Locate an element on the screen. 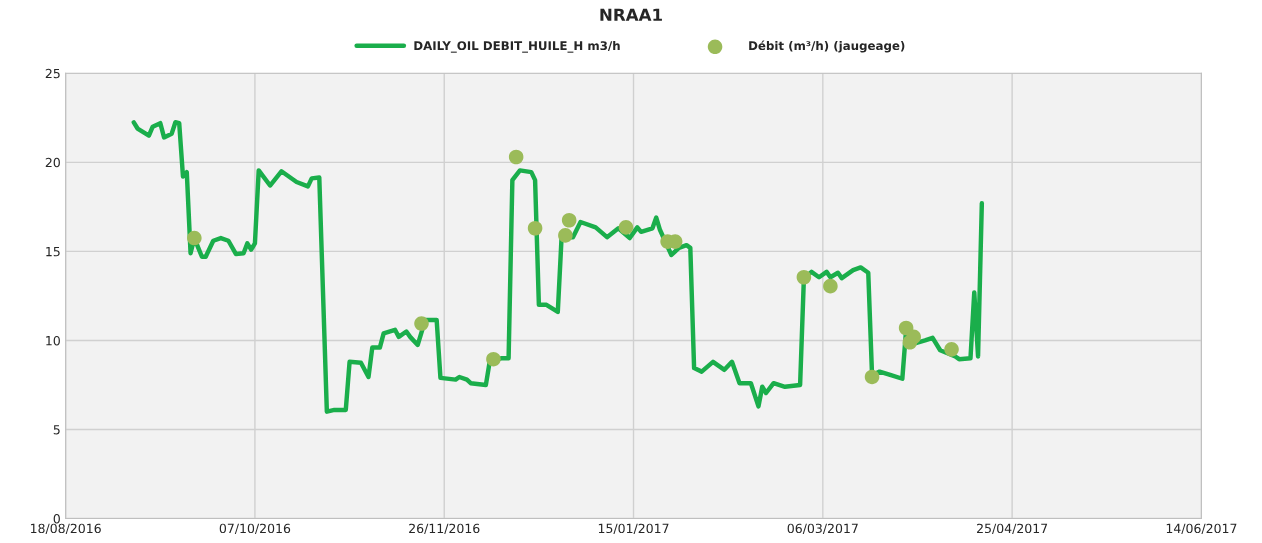 The image size is (1262, 543). x-tick-label: 14/06/2017 is located at coordinates (1201, 529).